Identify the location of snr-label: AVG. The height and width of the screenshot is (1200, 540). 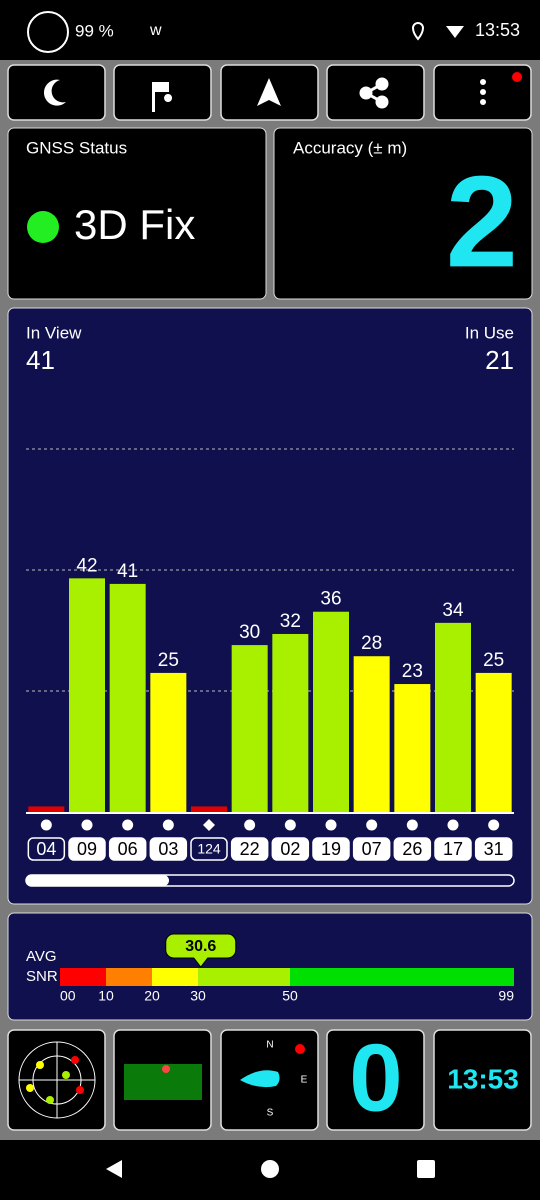
(41, 956).